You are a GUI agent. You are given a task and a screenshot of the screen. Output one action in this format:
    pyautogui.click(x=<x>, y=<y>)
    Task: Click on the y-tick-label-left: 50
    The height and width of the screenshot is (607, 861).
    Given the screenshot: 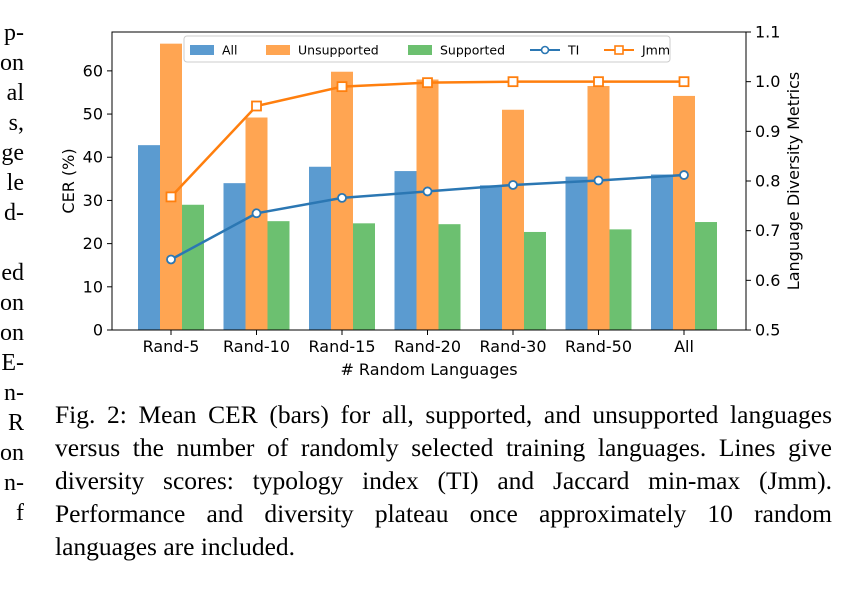 What is the action you would take?
    pyautogui.click(x=93, y=114)
    